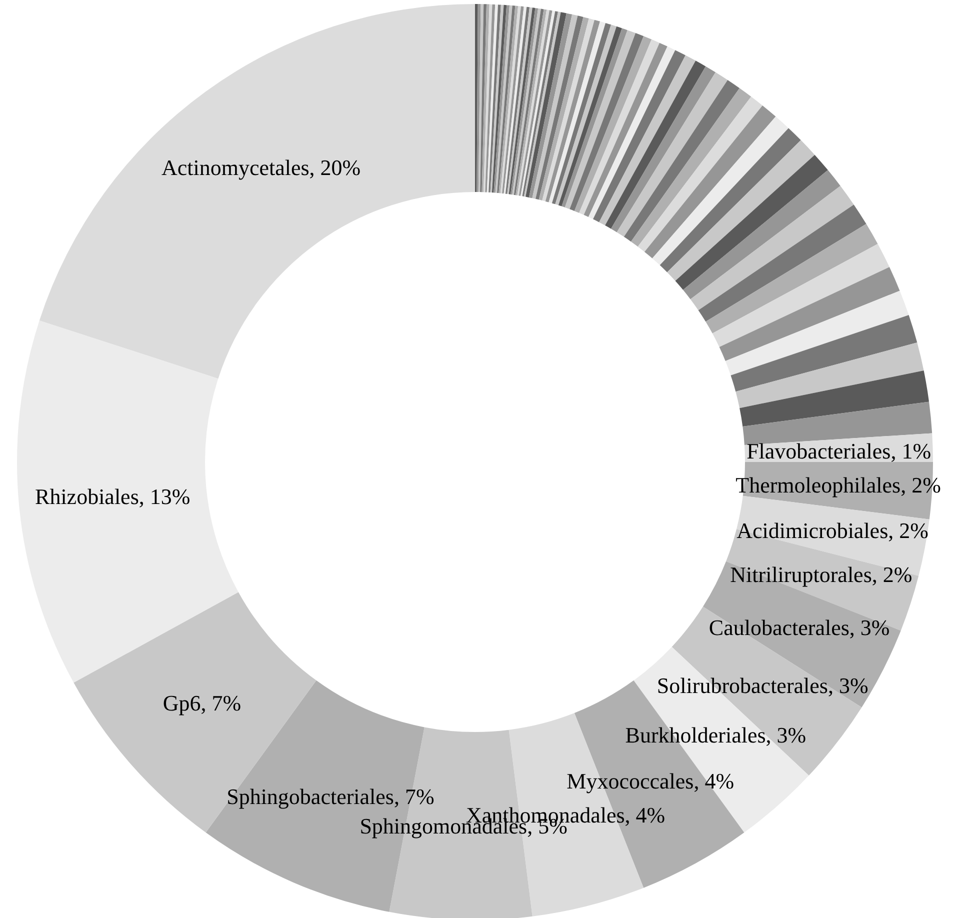  I want to click on slice-label: Caulobacterales, 3%, so click(799, 627).